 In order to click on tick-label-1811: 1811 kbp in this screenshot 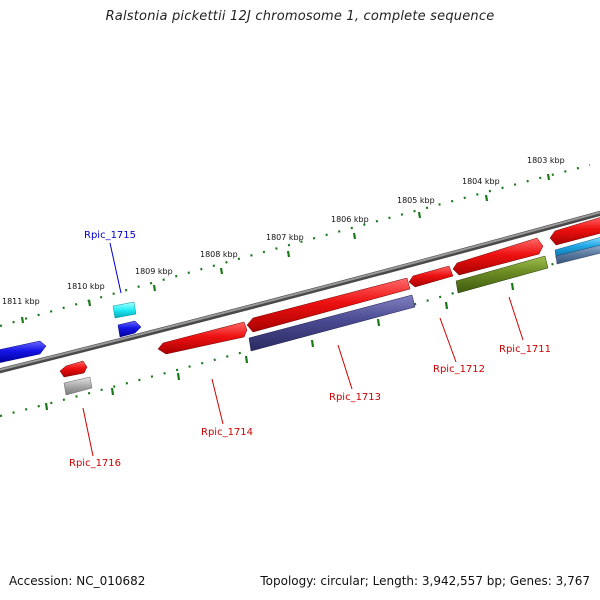, I will do `click(21, 301)`.